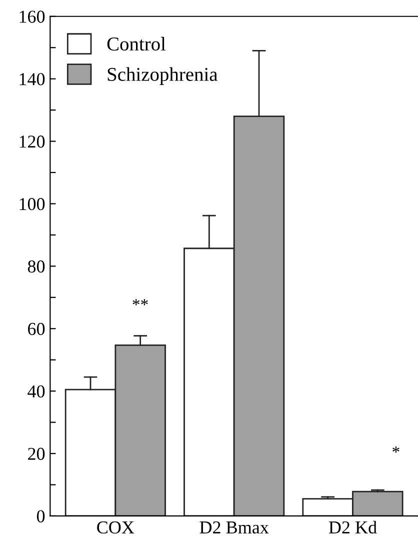 The image size is (418, 546). Describe the element at coordinates (32, 79) in the screenshot. I see `y-tick-label: 140` at that location.